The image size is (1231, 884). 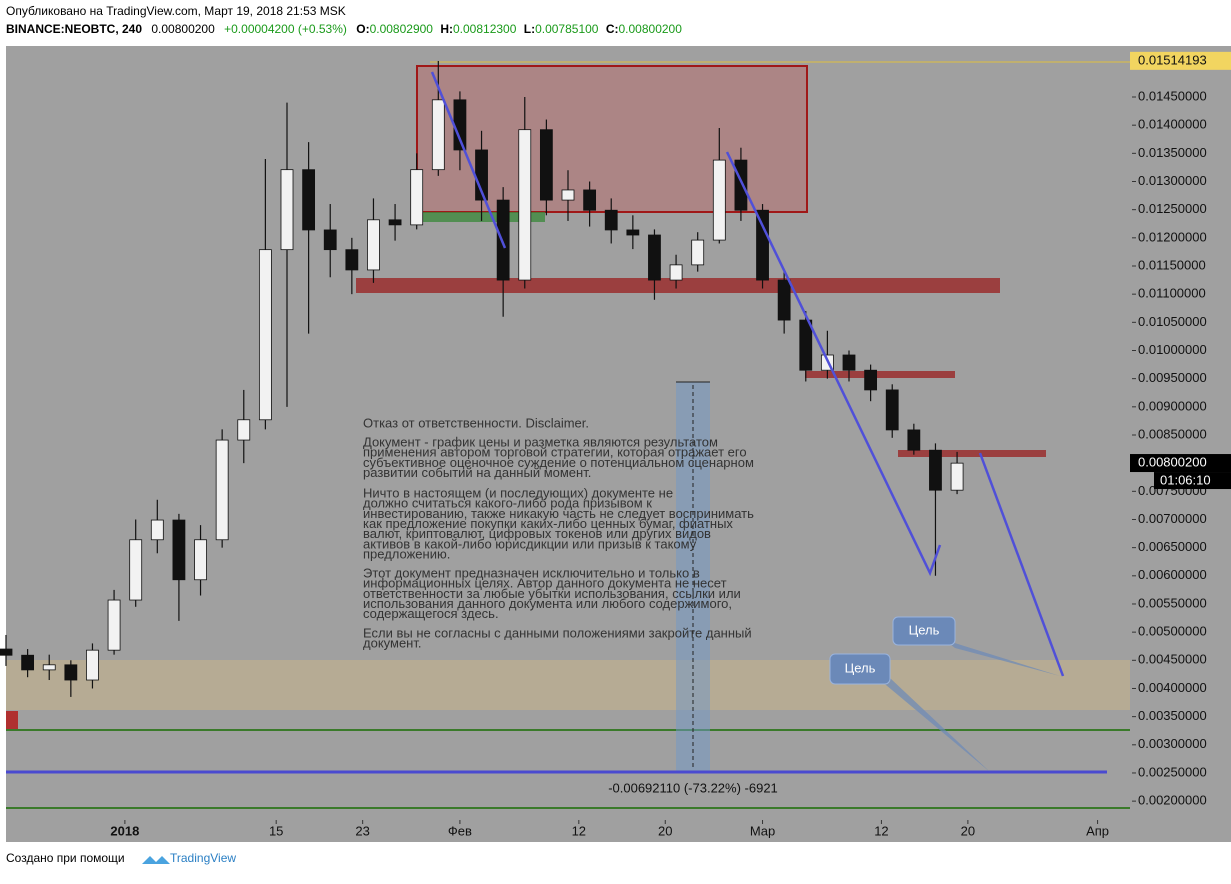 I want to click on o-label: O:, so click(x=362, y=29).